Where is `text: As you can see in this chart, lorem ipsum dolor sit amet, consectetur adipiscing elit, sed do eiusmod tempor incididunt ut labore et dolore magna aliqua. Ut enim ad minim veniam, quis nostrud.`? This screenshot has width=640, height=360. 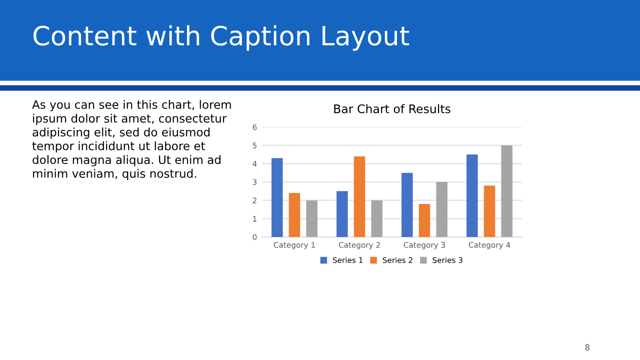 text: As you can see in this chart, lorem ipsum dolor sit amet, consectetur adipiscing elit, sed do eiusmod tempor incididunt ut labore et dolore magna aliqua. Ut enim ad minim veniam, quis nostrud. is located at coordinates (131, 140).